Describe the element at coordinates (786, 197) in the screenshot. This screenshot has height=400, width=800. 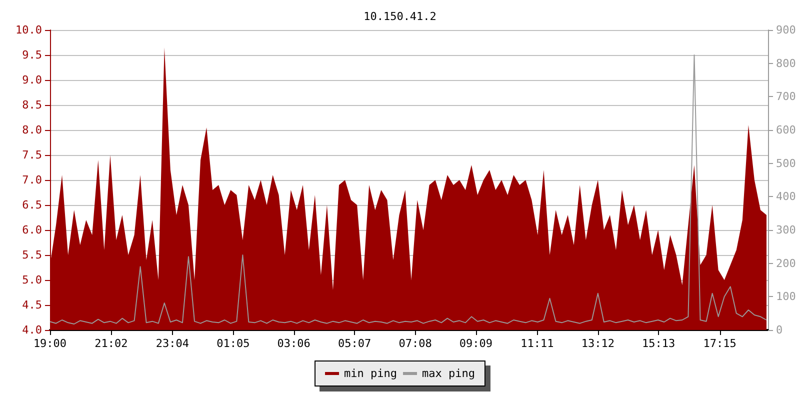
I see `y2-tick-label: 400` at that location.